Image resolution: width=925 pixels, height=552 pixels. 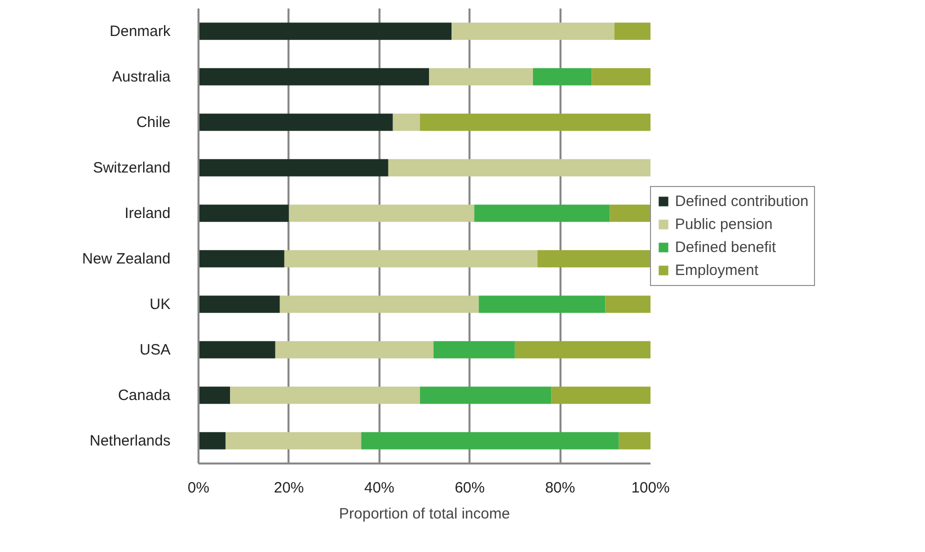 What do you see at coordinates (145, 395) in the screenshot?
I see `y-tick-label: Canada` at bounding box center [145, 395].